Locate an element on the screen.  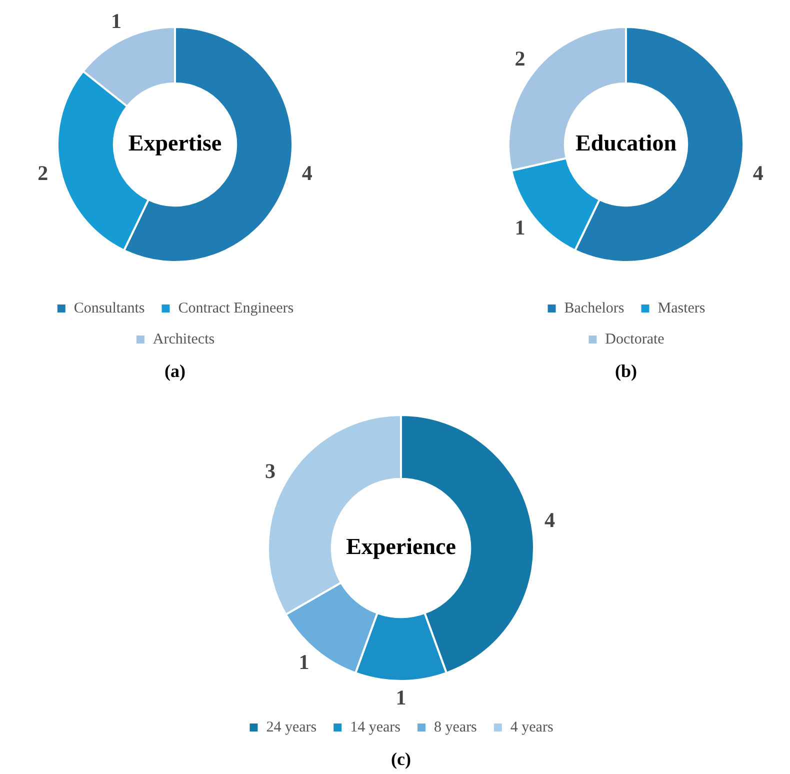
text: Education is located at coordinates (626, 143).